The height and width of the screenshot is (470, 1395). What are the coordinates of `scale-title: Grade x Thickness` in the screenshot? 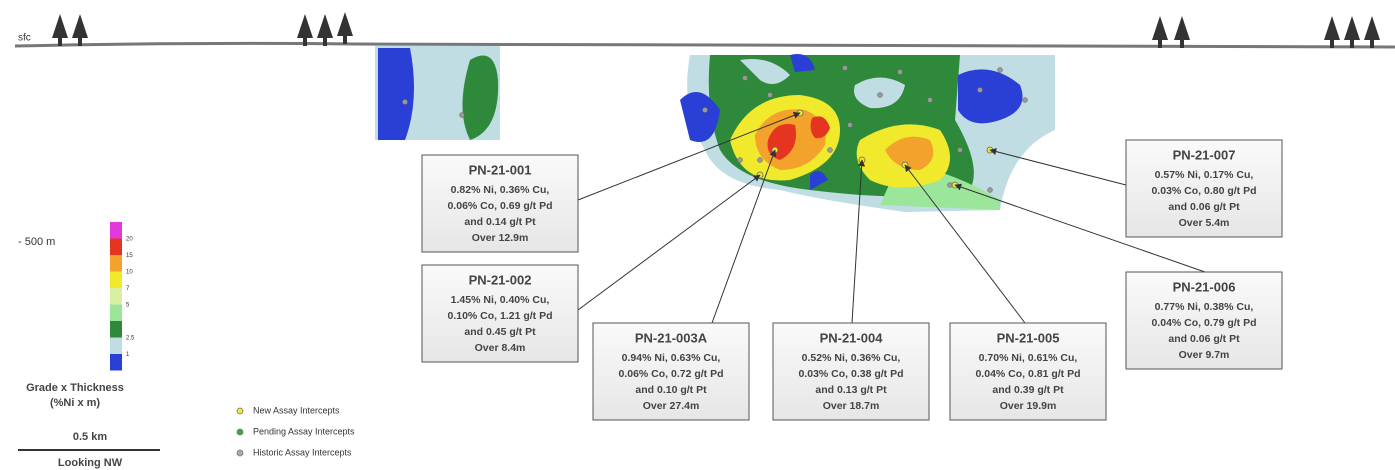 It's located at (75, 388).